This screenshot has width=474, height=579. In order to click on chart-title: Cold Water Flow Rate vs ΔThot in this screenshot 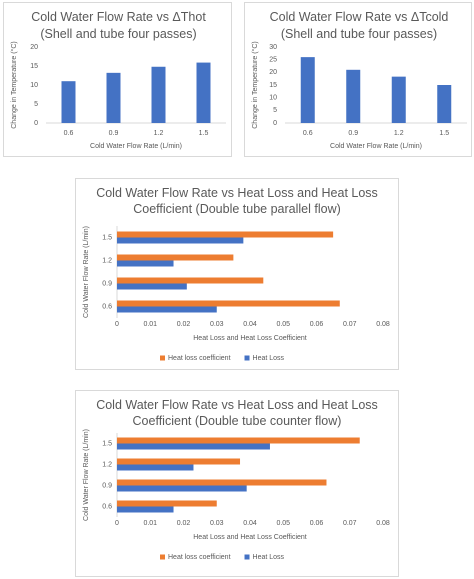, I will do `click(118, 17)`.